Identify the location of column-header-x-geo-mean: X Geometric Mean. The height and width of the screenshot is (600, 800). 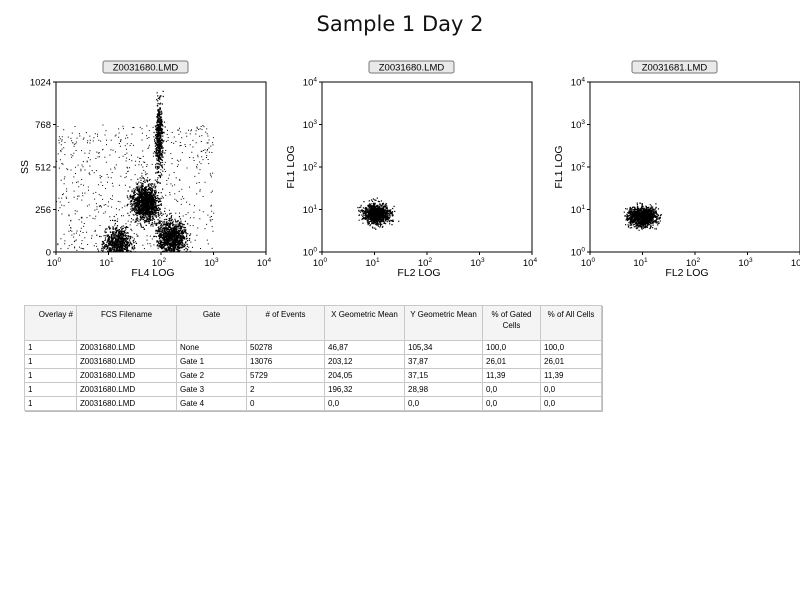
(364, 323).